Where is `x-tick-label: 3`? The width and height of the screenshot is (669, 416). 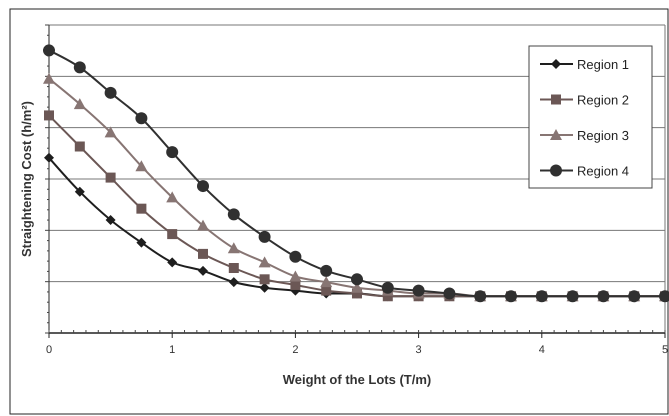
x-tick-label: 3 is located at coordinates (419, 350).